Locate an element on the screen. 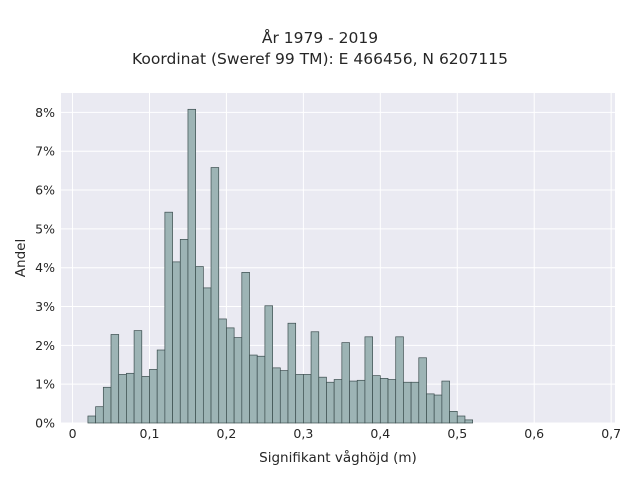 The height and width of the screenshot is (480, 640). y-tick-label: 0% is located at coordinates (45, 423).